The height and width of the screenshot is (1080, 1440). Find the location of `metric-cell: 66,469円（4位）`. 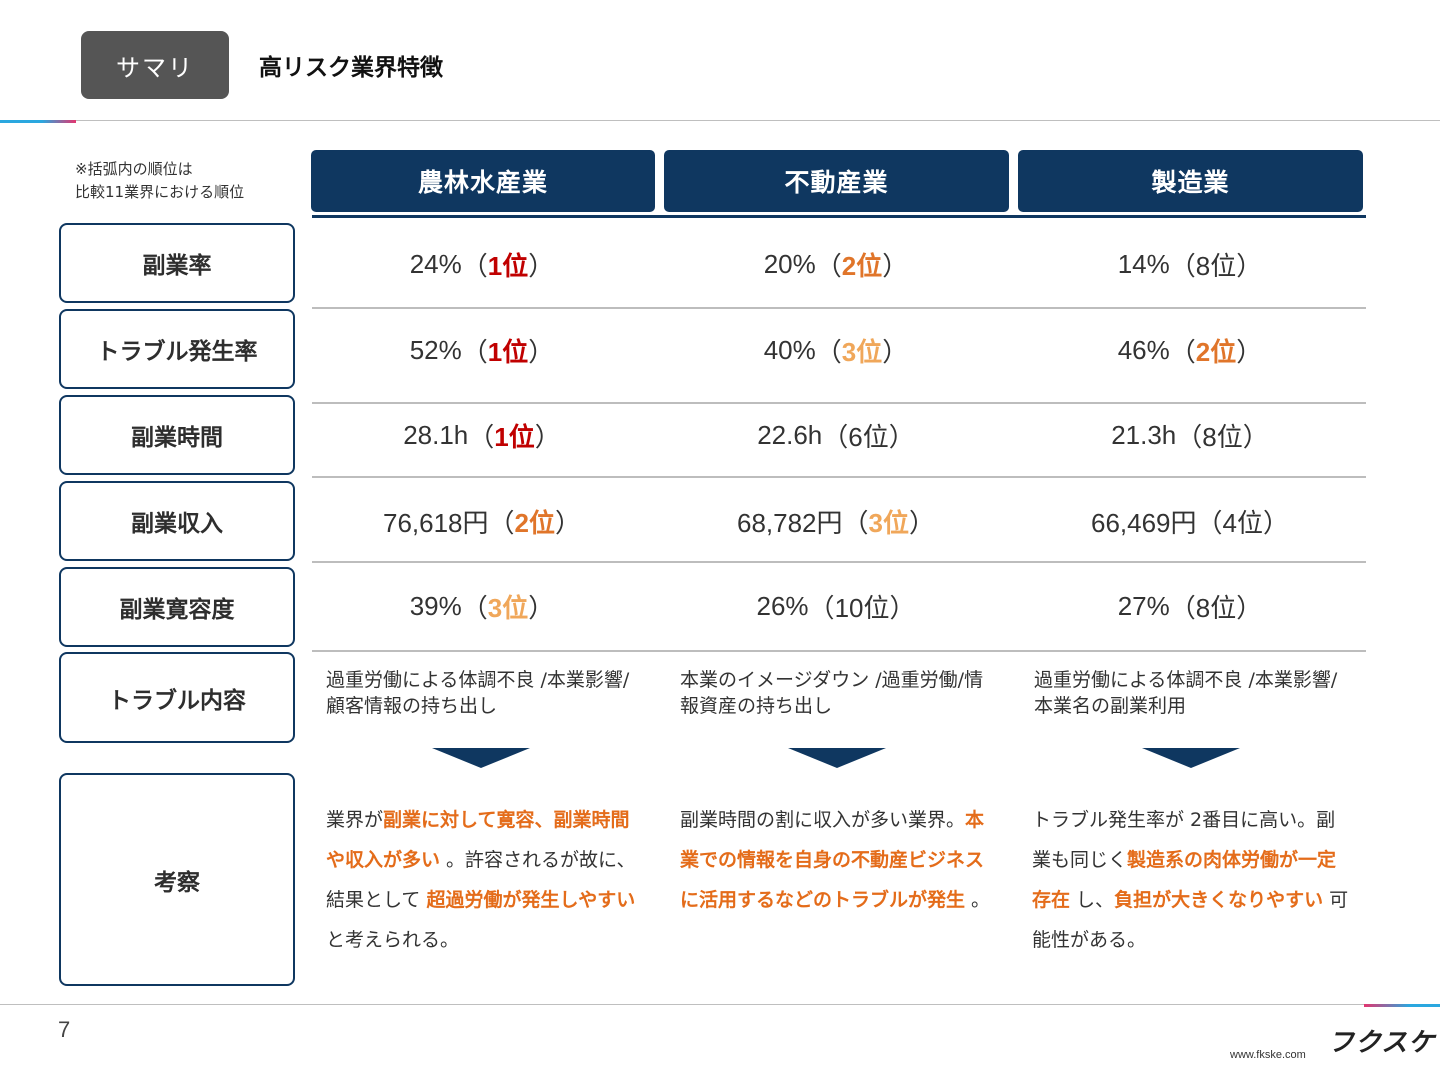

metric-cell: 66,469円（4位） is located at coordinates (1190, 521).